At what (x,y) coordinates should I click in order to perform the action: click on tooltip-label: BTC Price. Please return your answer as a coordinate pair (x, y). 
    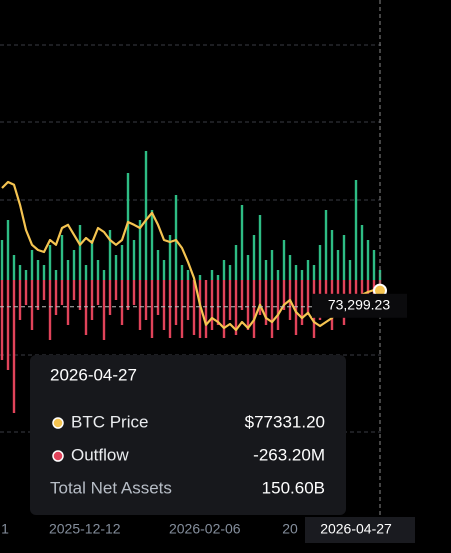
    Looking at the image, I should click on (109, 421).